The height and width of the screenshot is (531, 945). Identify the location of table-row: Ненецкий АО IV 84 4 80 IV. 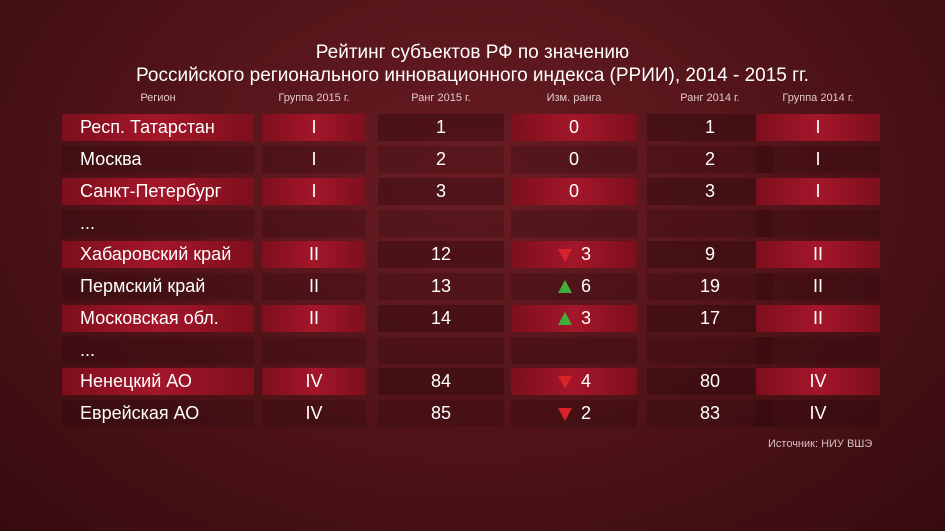
(471, 382).